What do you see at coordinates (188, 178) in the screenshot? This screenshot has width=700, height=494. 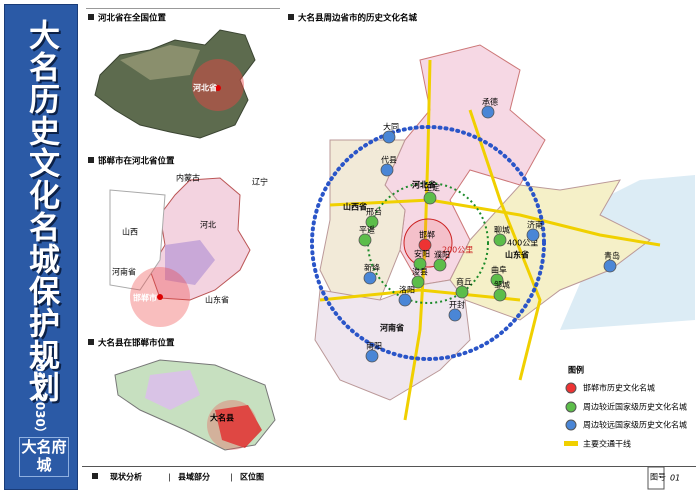 I see `map-label: 内蒙古` at bounding box center [188, 178].